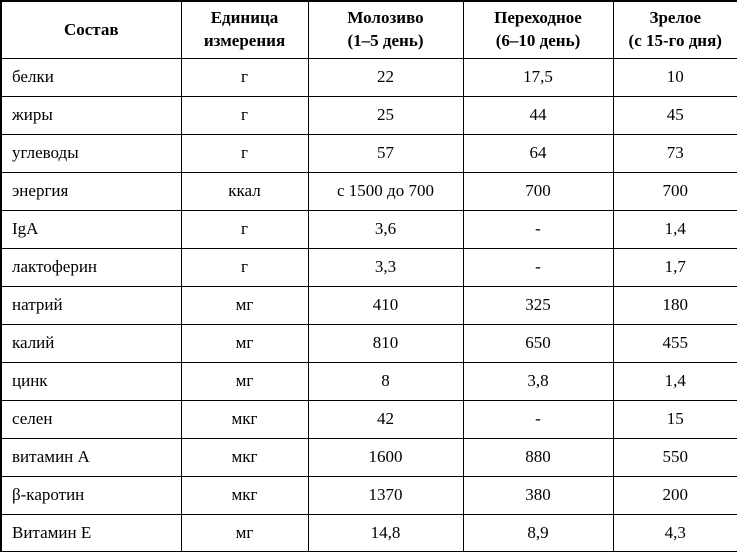 This screenshot has width=737, height=552. I want to click on component-name-cell: лактоферин, so click(91, 267).